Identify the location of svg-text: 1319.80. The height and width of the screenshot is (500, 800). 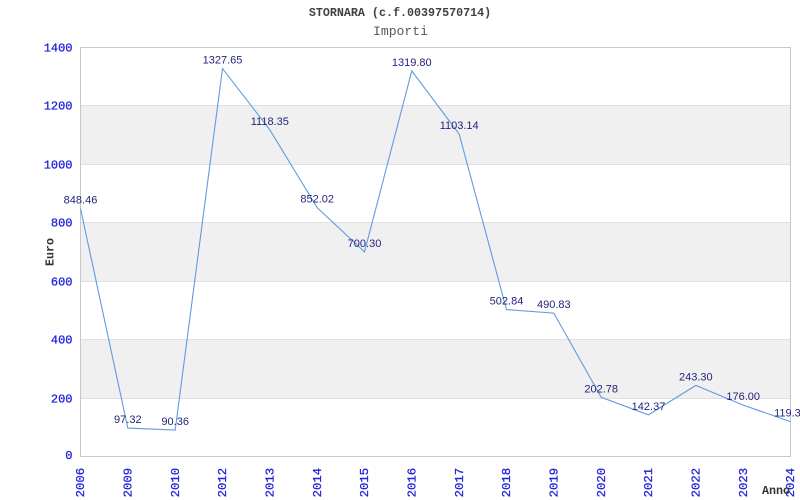
(412, 63).